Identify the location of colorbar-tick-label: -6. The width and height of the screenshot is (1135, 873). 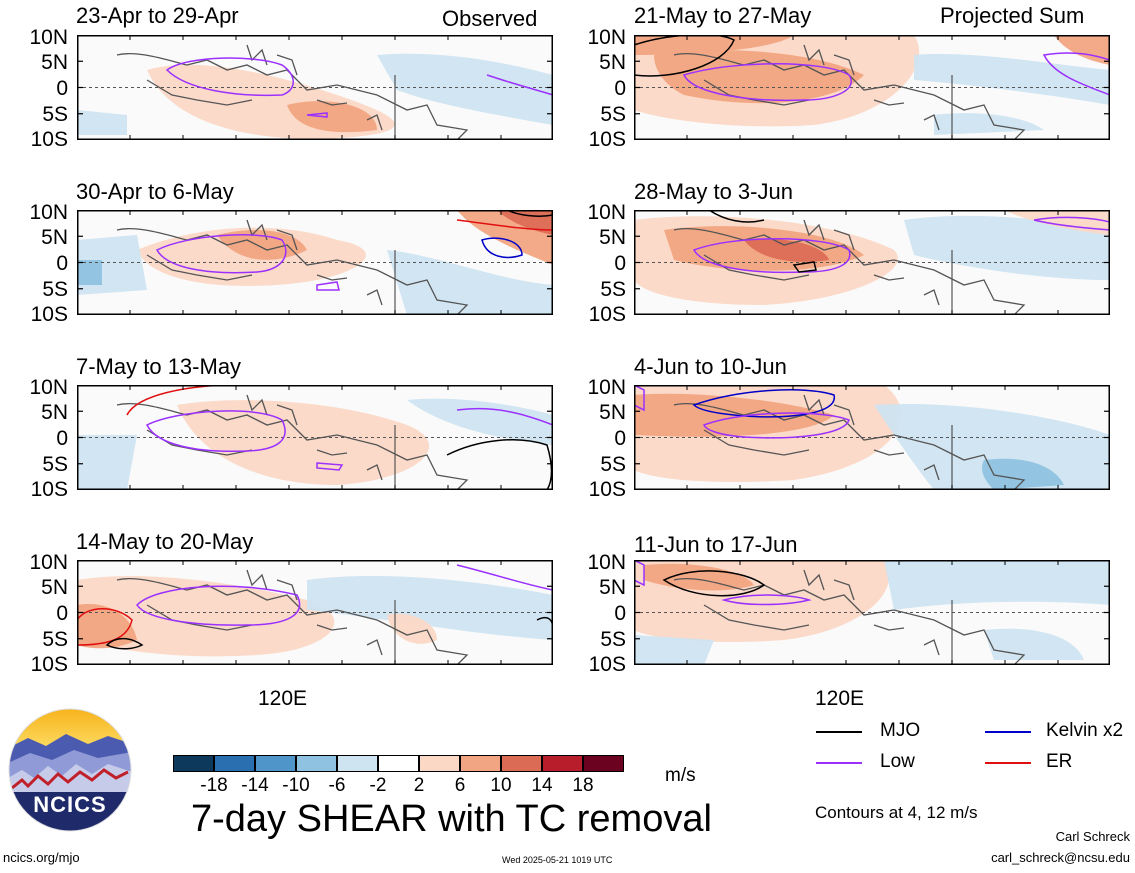
(337, 785).